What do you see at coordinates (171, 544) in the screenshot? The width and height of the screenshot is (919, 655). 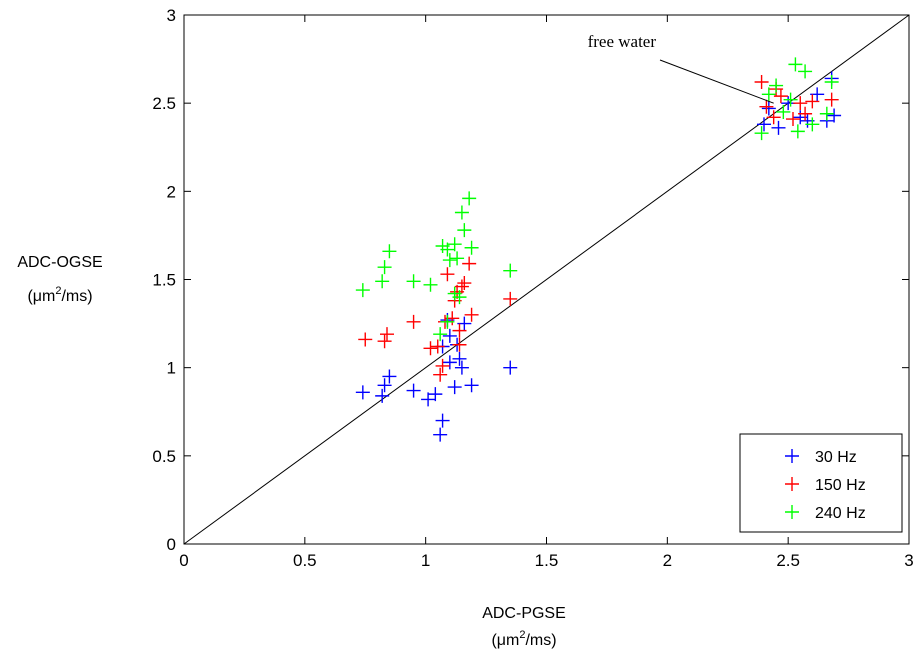 I see `y-tick-label: 0` at bounding box center [171, 544].